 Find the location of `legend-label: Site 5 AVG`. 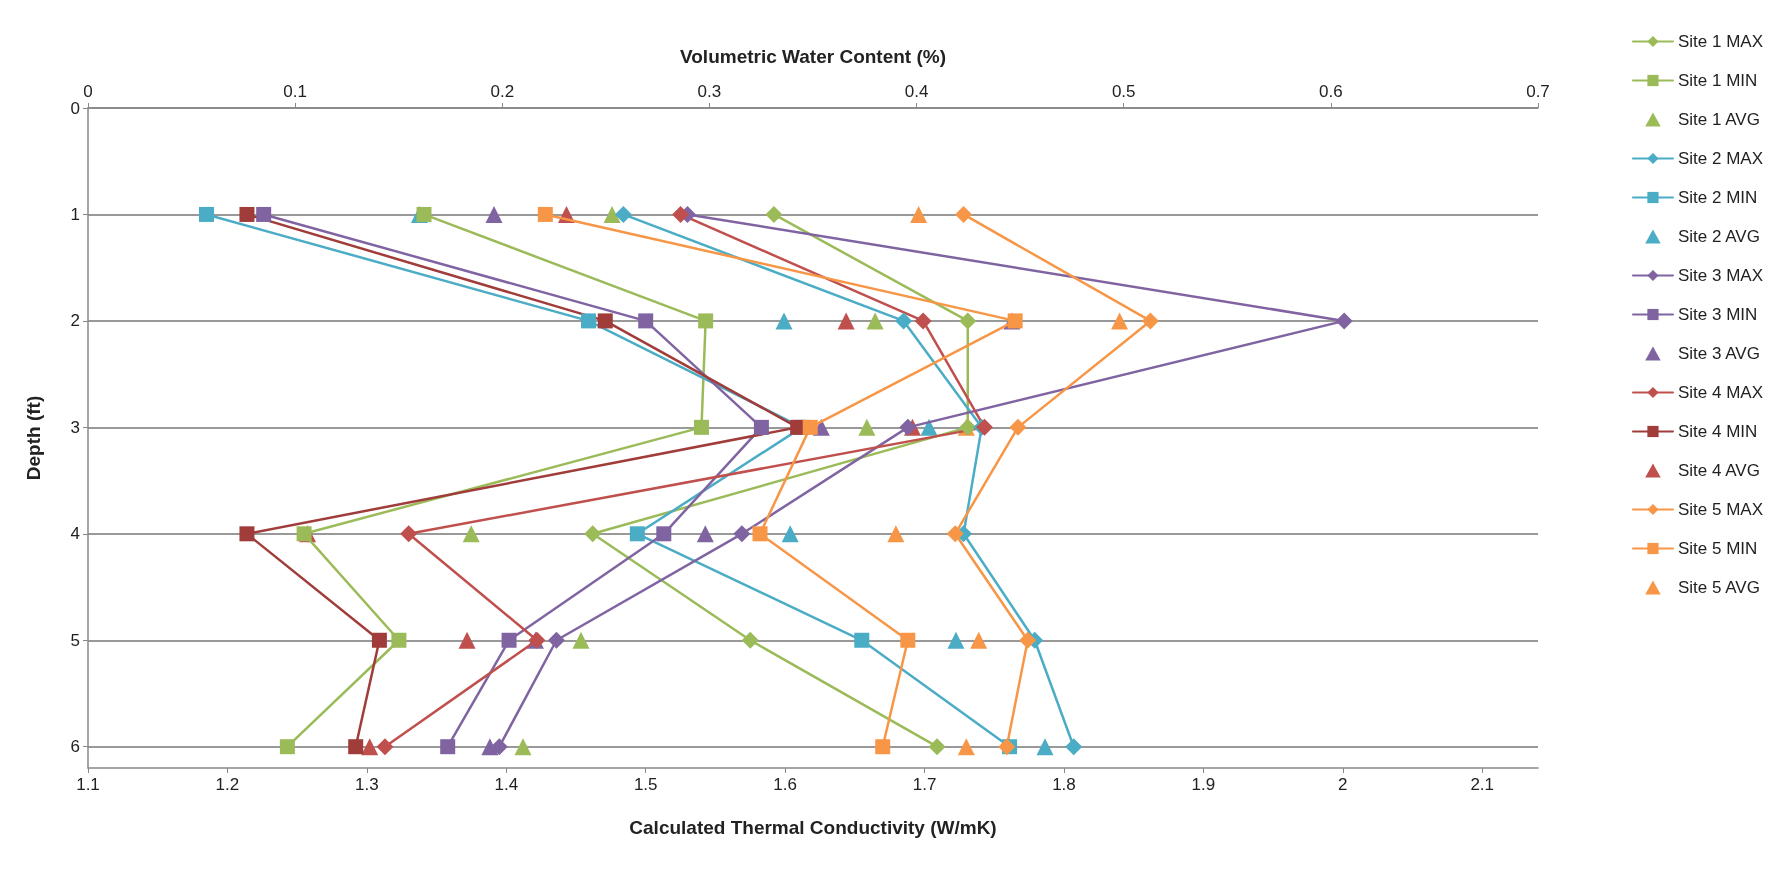

legend-label: Site 5 AVG is located at coordinates (1718, 587).